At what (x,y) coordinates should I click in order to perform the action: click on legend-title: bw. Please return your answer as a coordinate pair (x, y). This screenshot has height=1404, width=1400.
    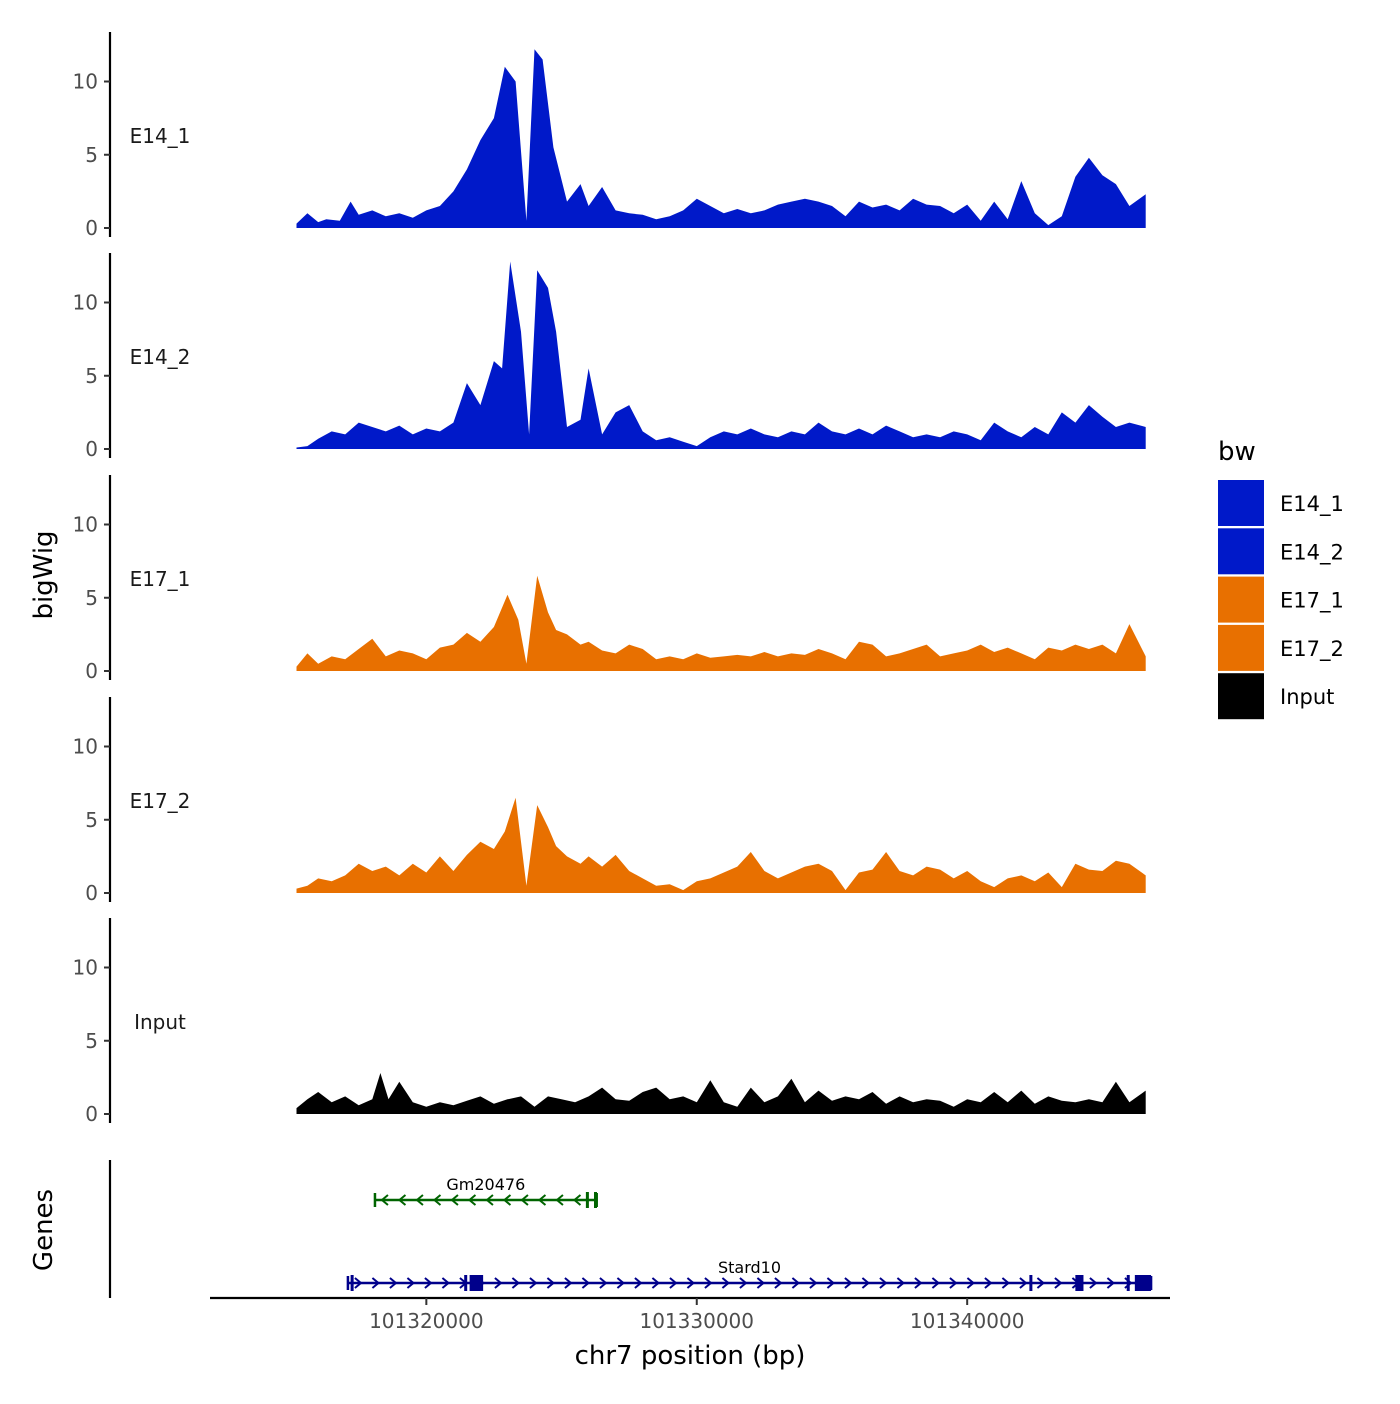
    Looking at the image, I should click on (1237, 452).